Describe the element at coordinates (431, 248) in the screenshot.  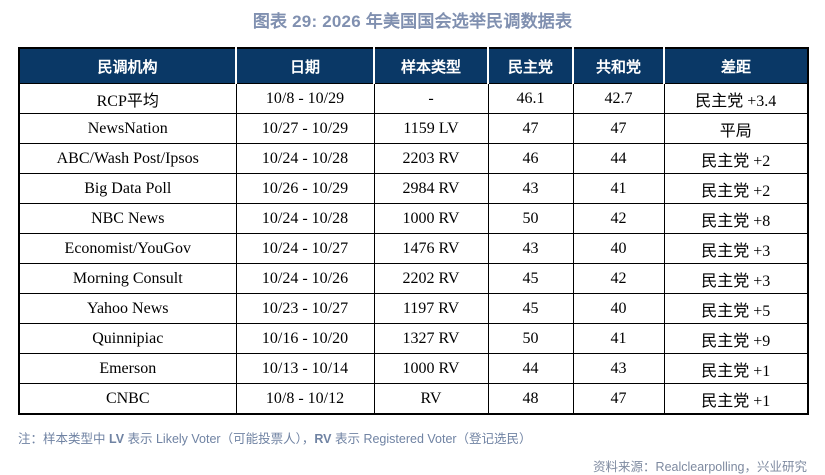
I see `table-cell: 1476 RV` at that location.